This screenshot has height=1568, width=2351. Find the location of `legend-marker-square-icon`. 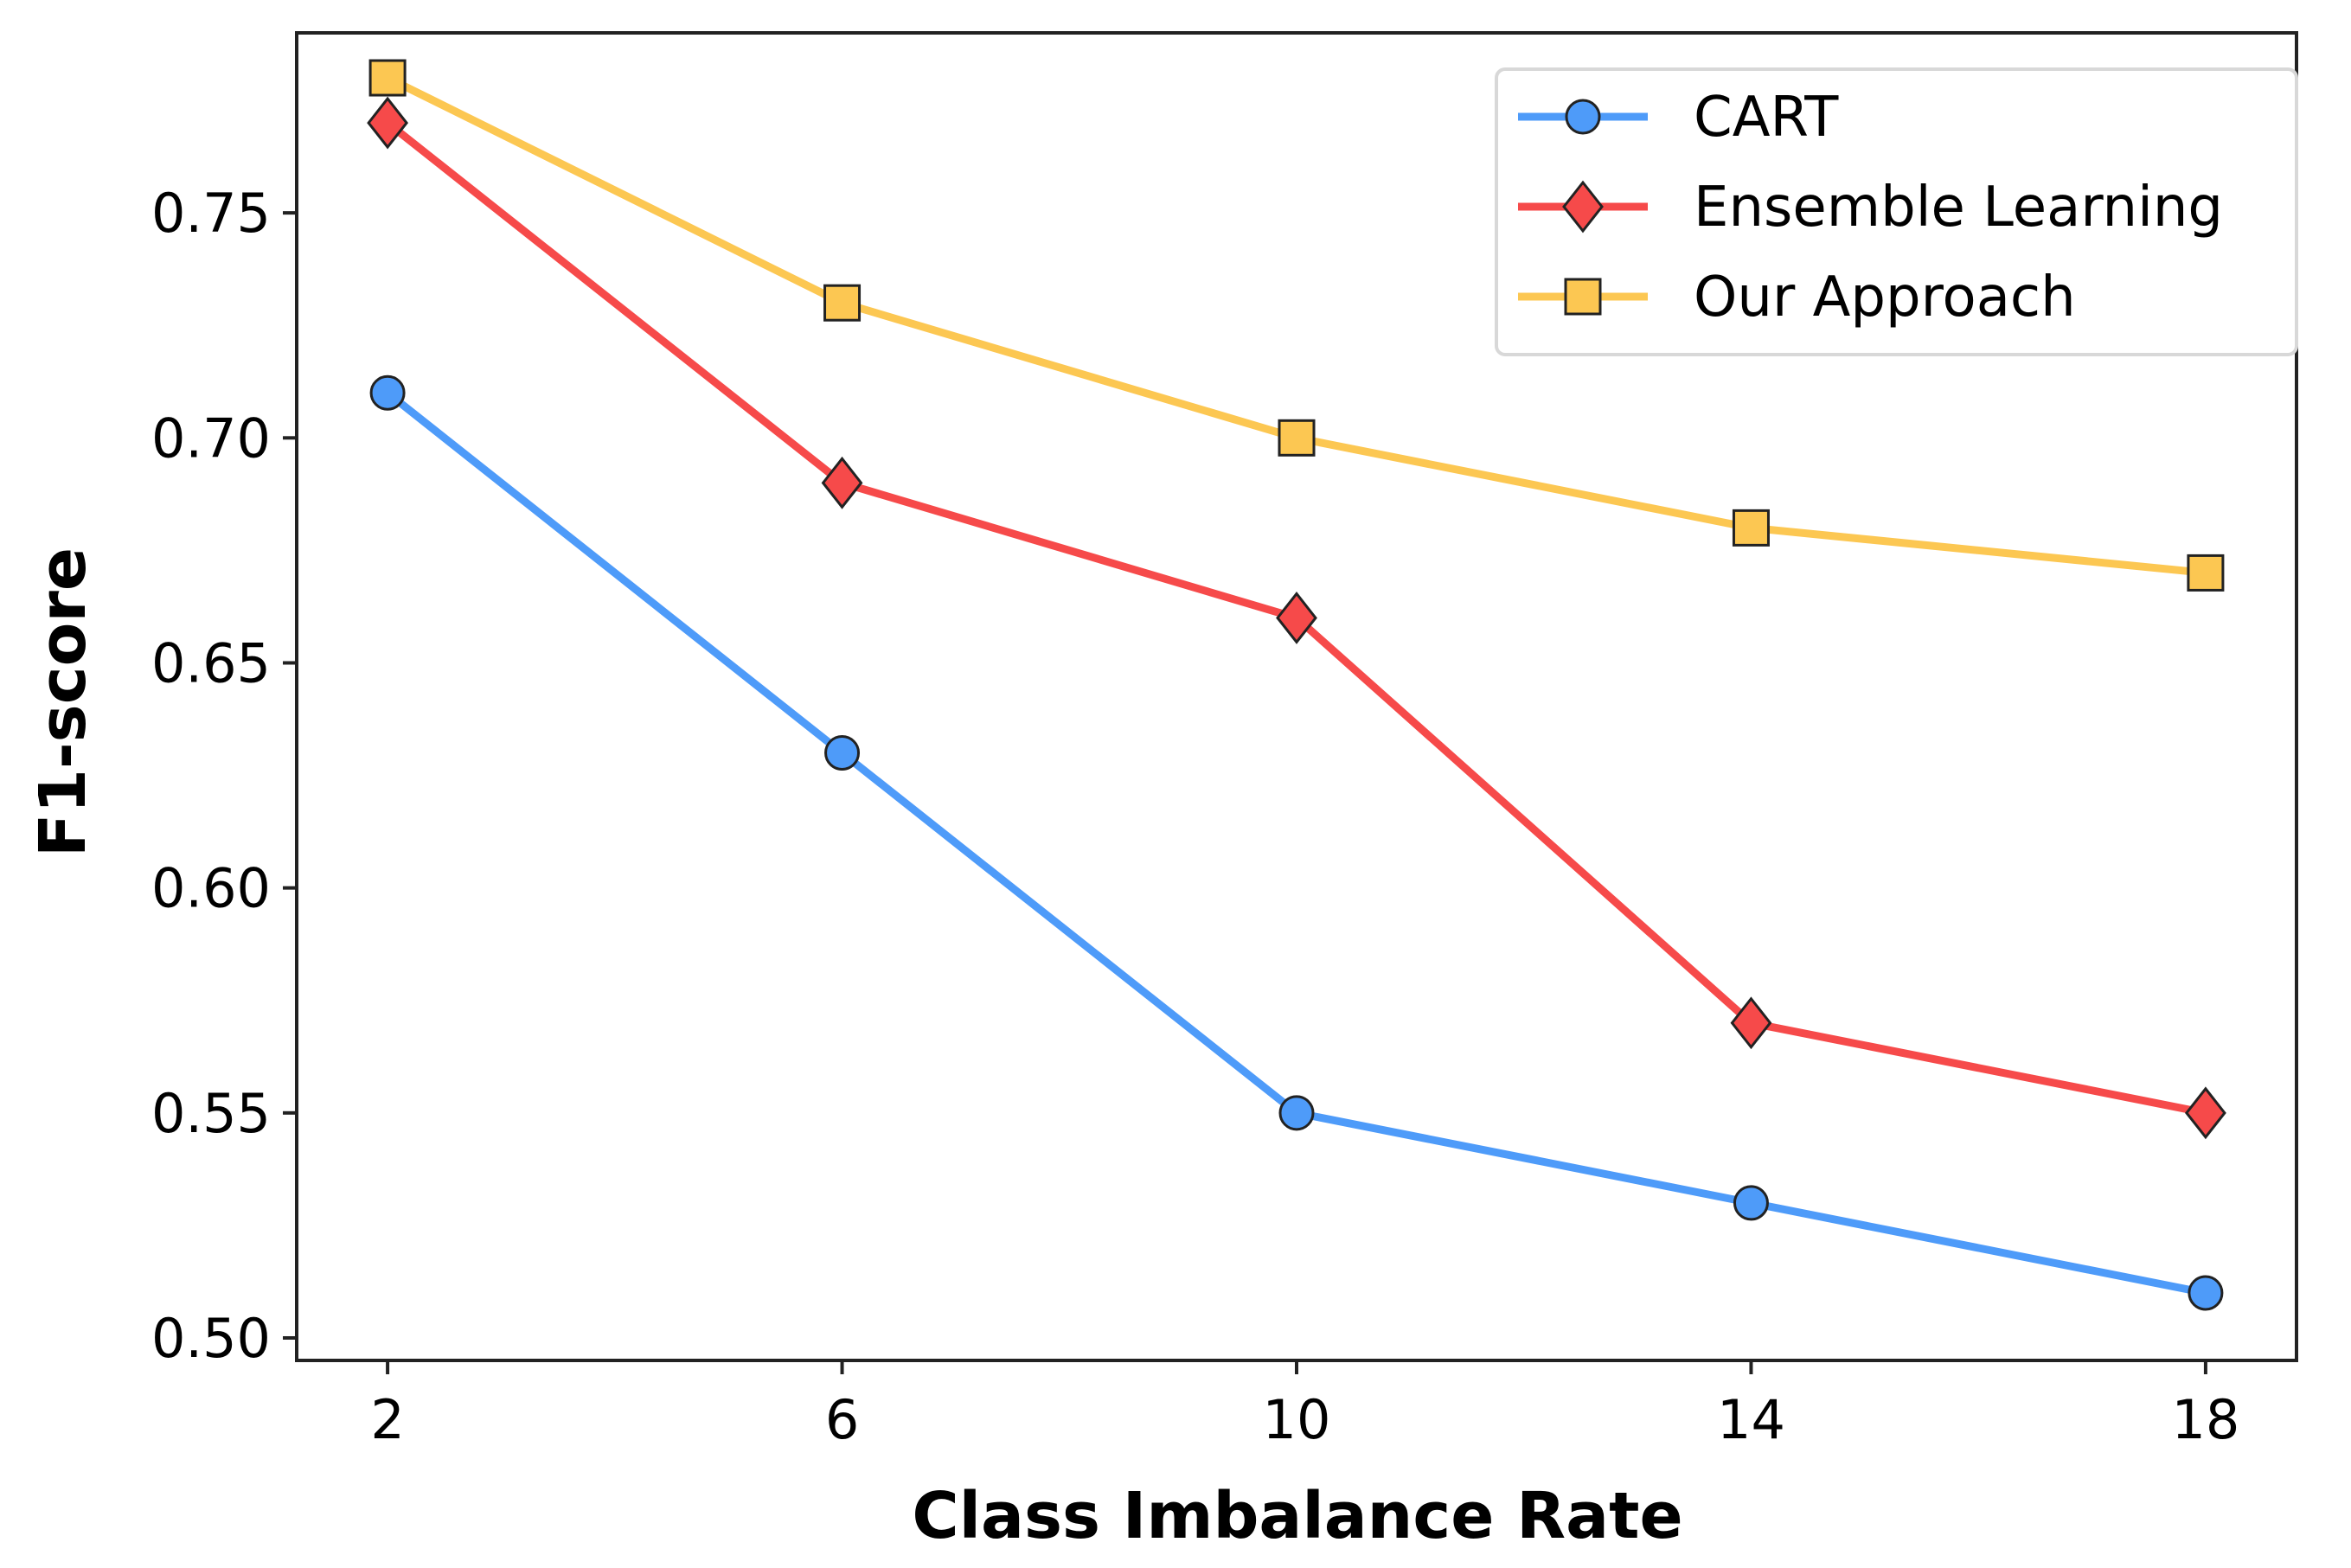

legend-marker-square-icon is located at coordinates (1583, 297).